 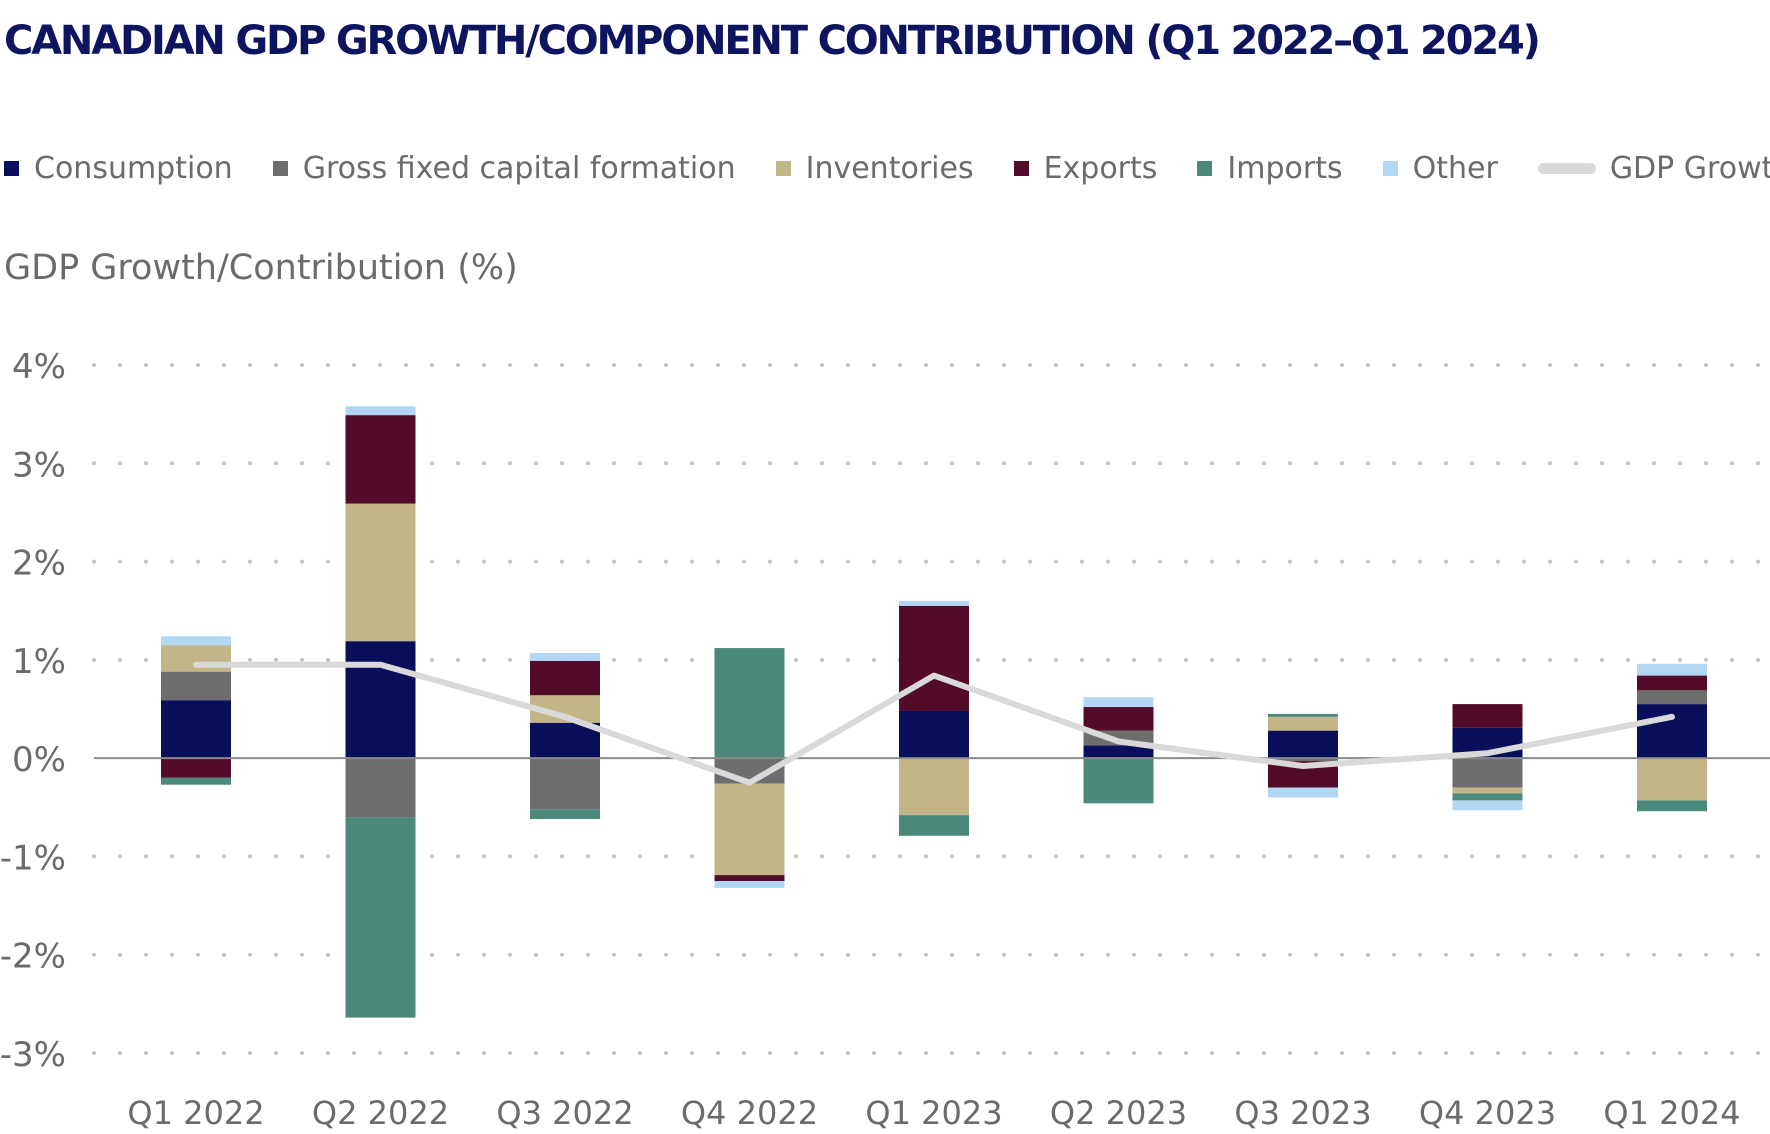 I want to click on x-tick-label: Q3 2023, so click(x=1302, y=1113).